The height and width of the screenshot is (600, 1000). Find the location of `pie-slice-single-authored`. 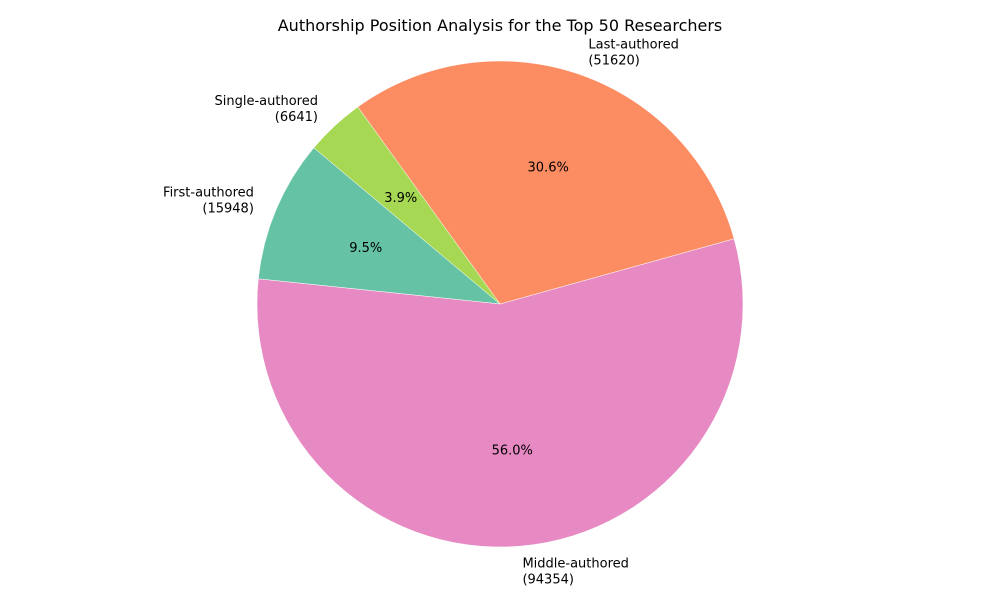

pie-slice-single-authored is located at coordinates (407, 205).